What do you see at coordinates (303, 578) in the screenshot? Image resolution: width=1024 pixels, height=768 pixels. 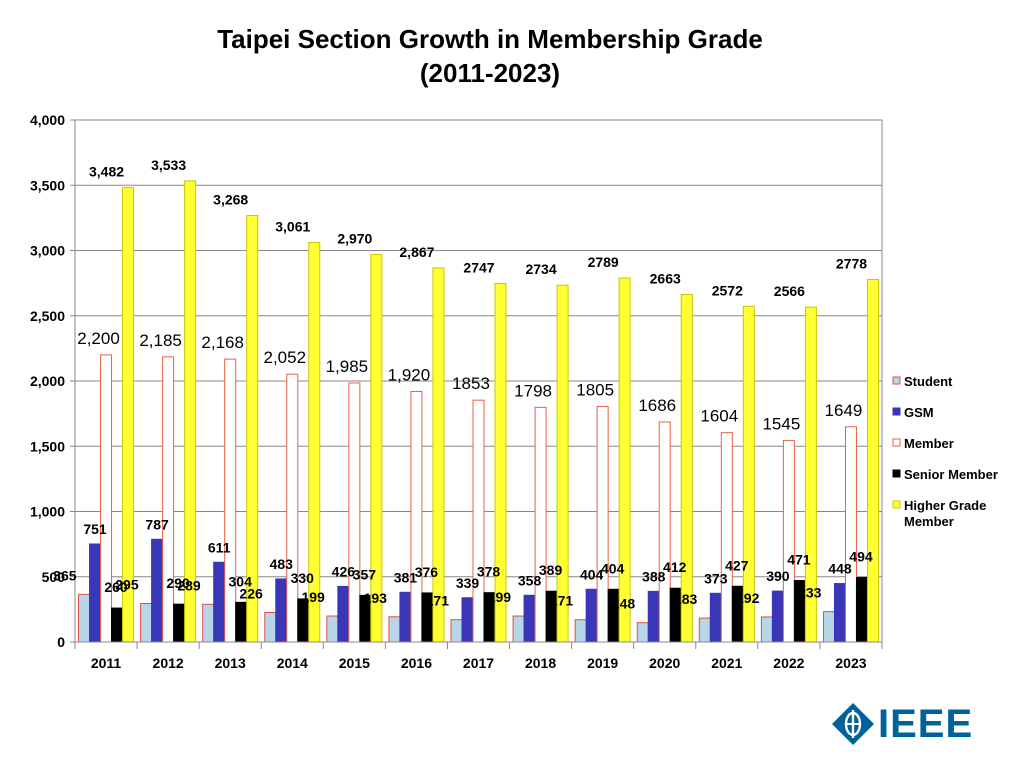 I see `data-label: 330` at bounding box center [303, 578].